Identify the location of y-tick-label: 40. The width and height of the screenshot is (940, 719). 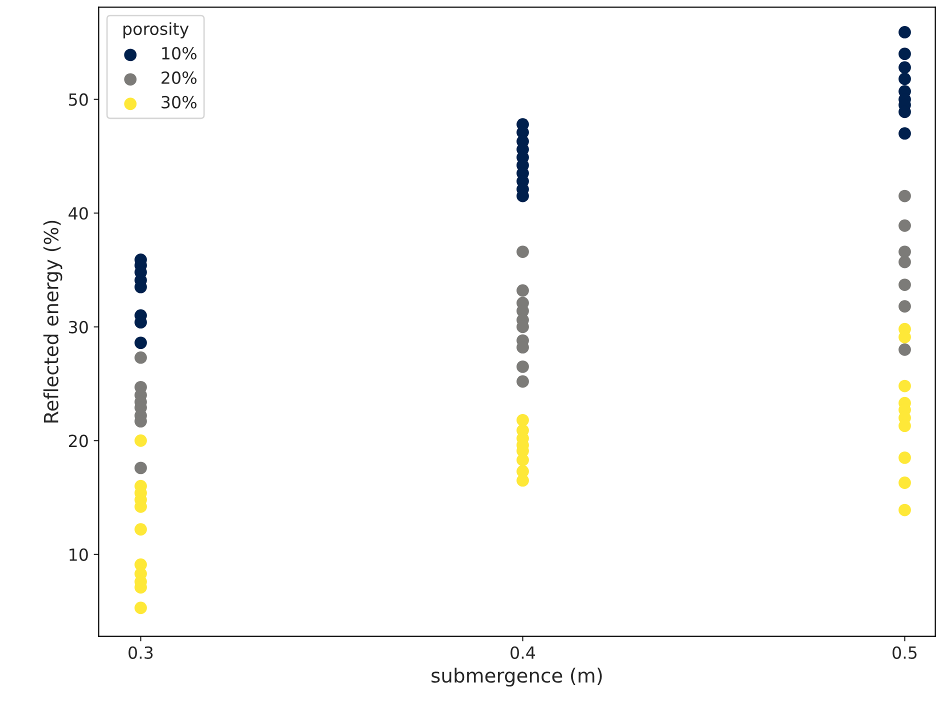
(78, 213).